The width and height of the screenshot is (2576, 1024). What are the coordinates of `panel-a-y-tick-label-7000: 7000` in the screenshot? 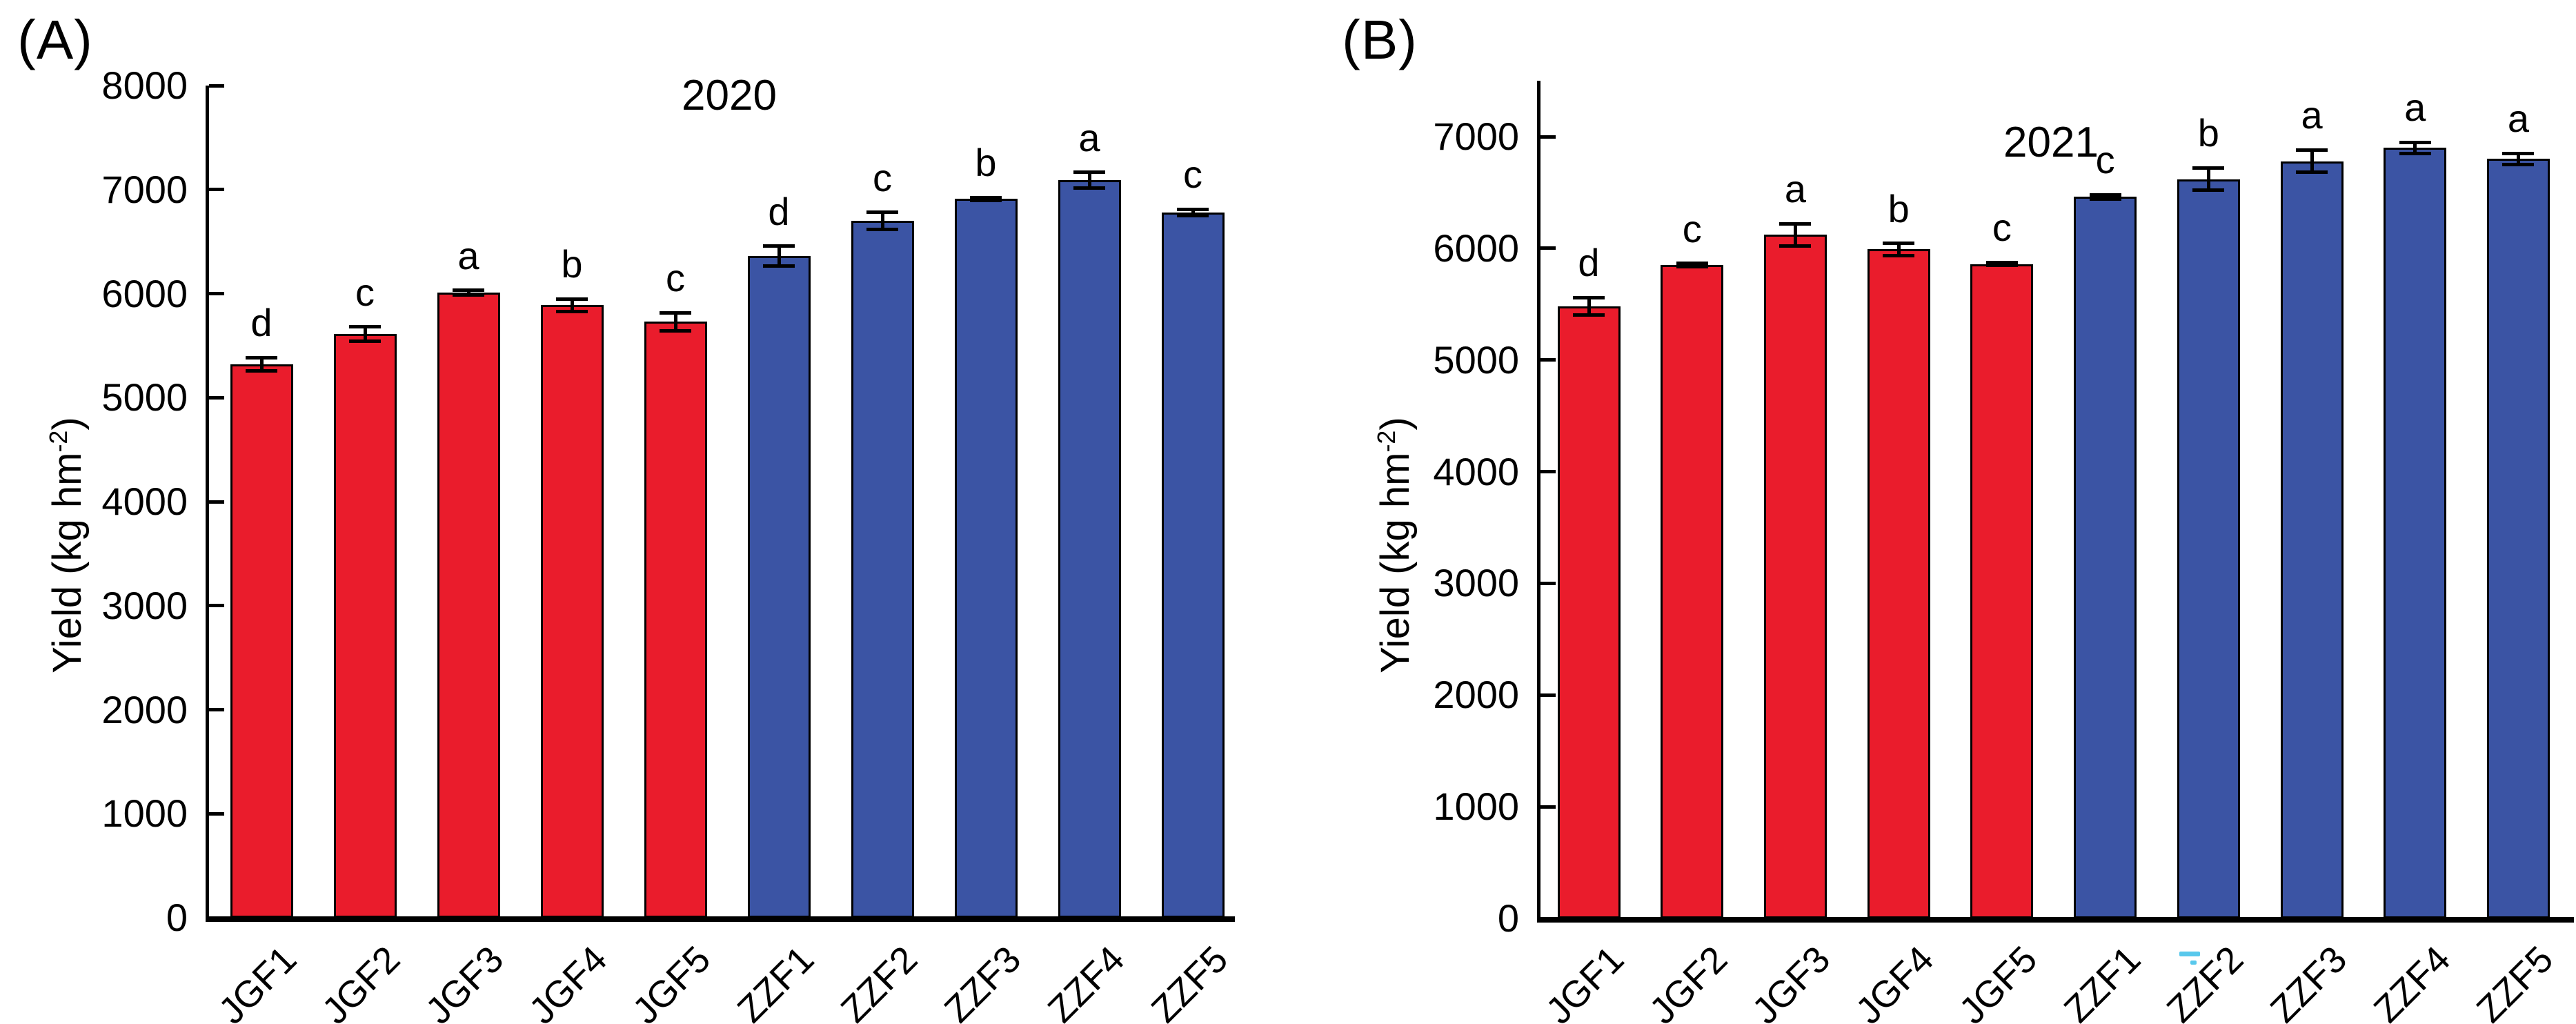 It's located at (144, 189).